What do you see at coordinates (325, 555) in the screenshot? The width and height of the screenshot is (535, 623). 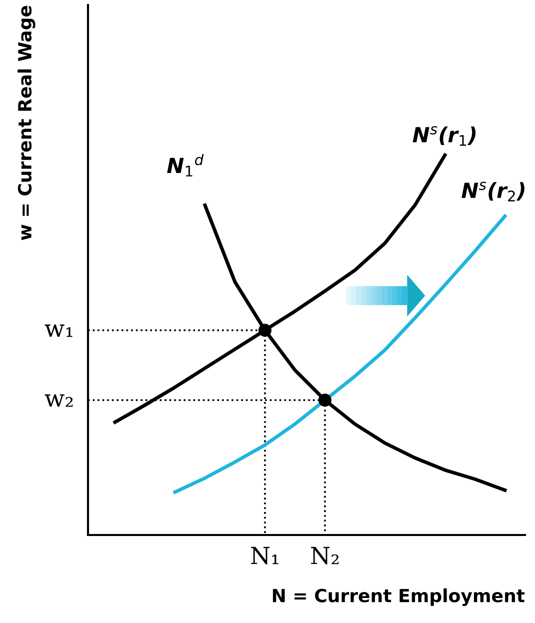 I see `x-tick-label: N₂` at bounding box center [325, 555].